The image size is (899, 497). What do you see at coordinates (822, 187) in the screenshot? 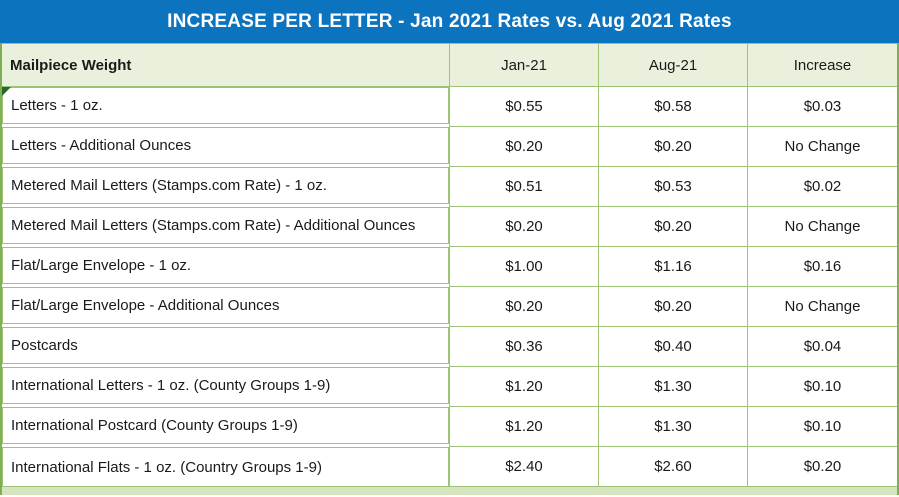
I see `cell-increase: $0.02` at bounding box center [822, 187].